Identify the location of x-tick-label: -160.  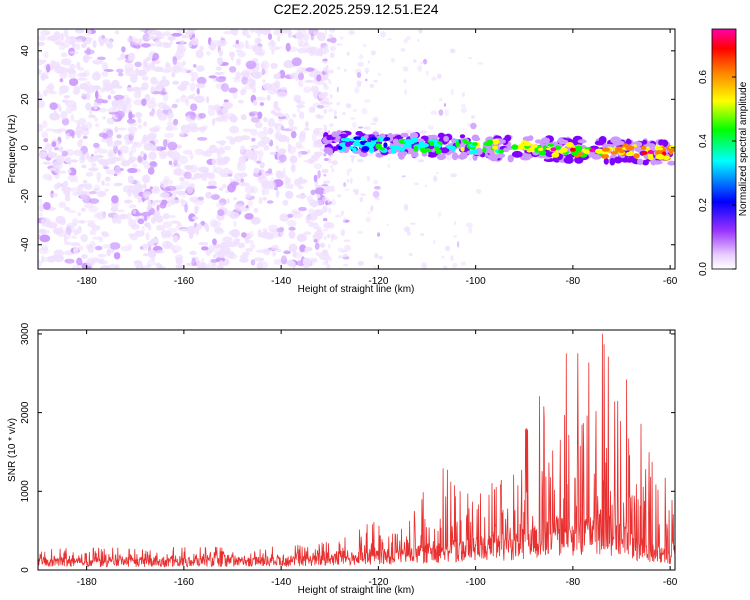
(184, 281).